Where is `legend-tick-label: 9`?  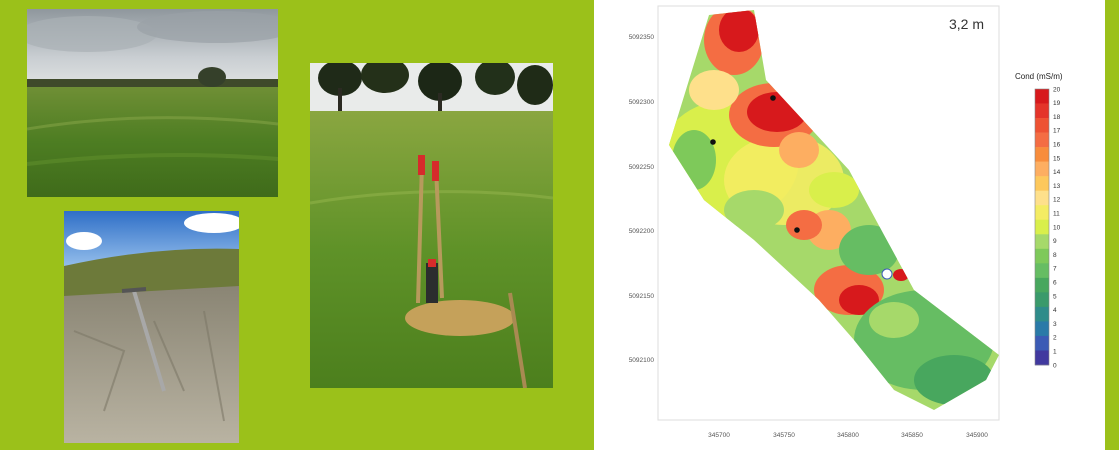 legend-tick-label: 9 is located at coordinates (1055, 241).